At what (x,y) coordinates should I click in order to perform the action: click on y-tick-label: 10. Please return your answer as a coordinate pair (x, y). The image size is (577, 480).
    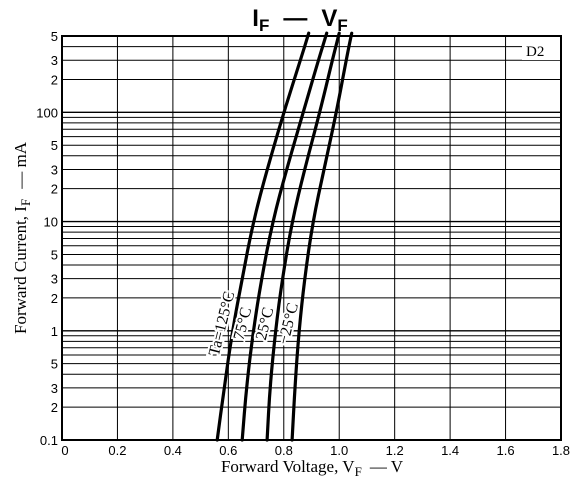
    Looking at the image, I should click on (51, 222).